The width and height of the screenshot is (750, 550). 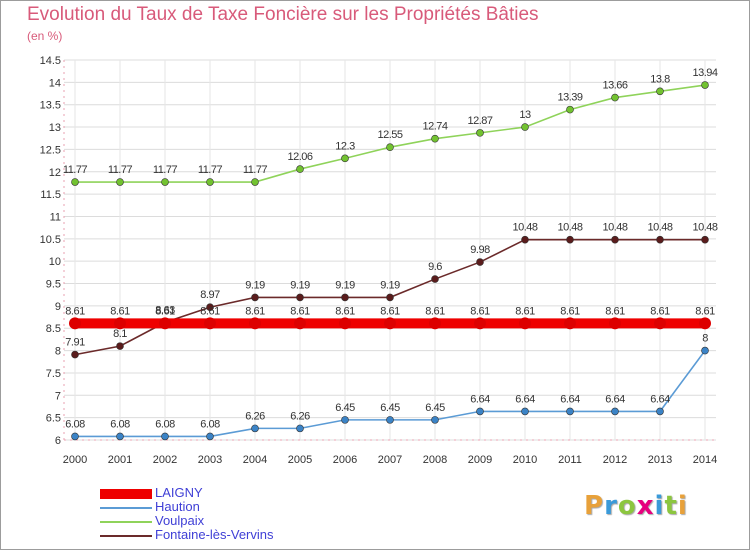 What do you see at coordinates (45, 36) in the screenshot?
I see `chart-subtitle: (en %)` at bounding box center [45, 36].